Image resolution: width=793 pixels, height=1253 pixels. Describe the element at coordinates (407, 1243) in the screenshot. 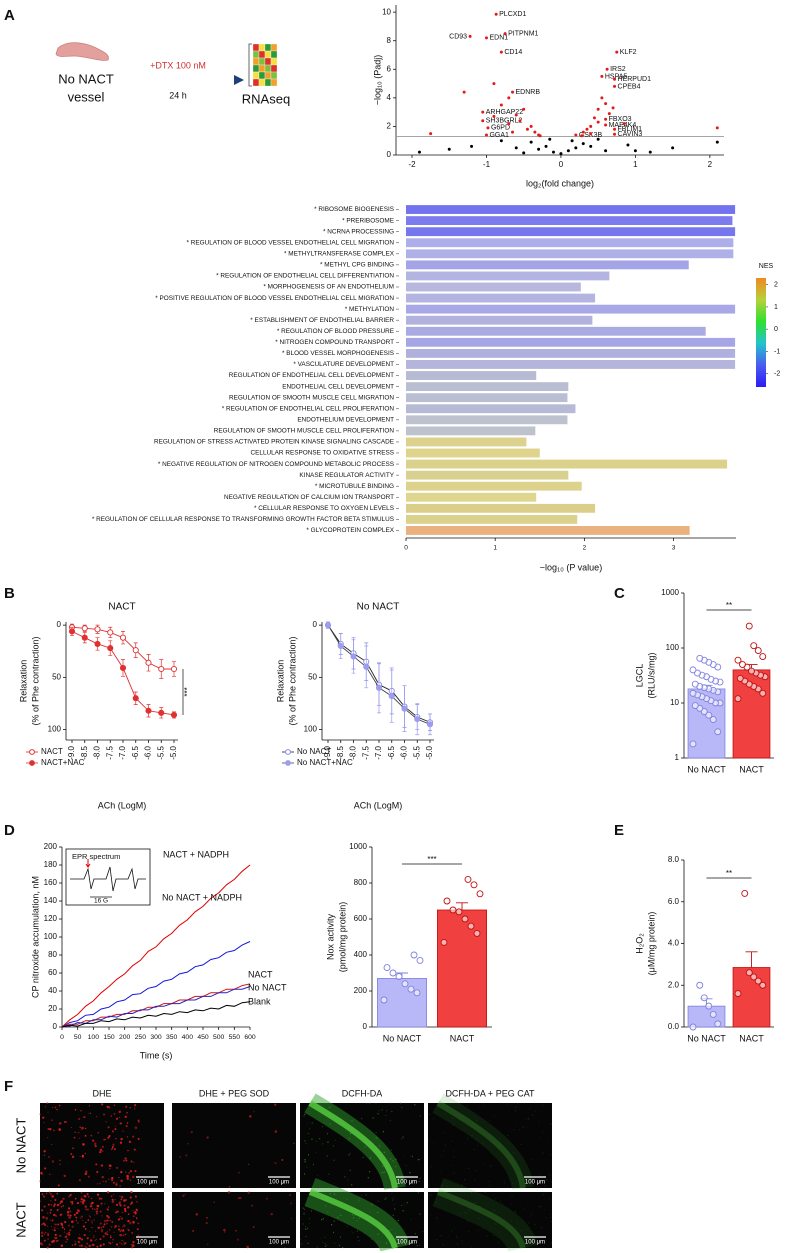

I see `scale-bar-label: 100 μm` at that location.